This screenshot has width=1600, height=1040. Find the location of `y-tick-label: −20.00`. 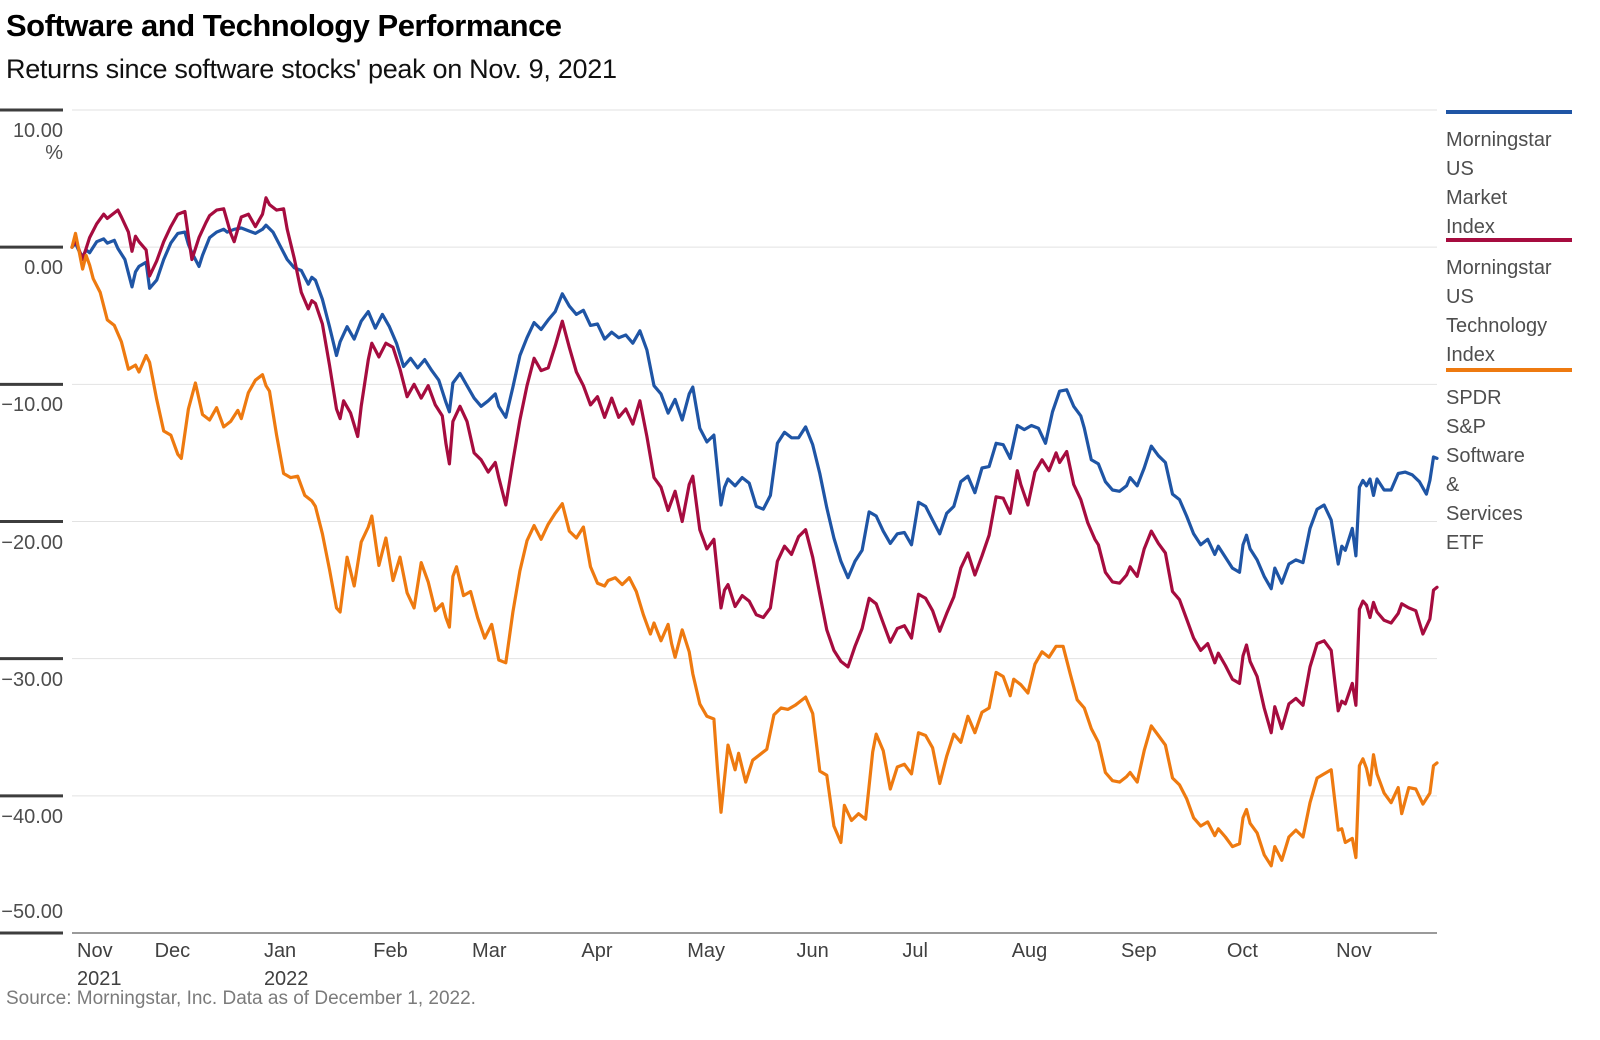

y-tick-label: −20.00 is located at coordinates (32, 542).